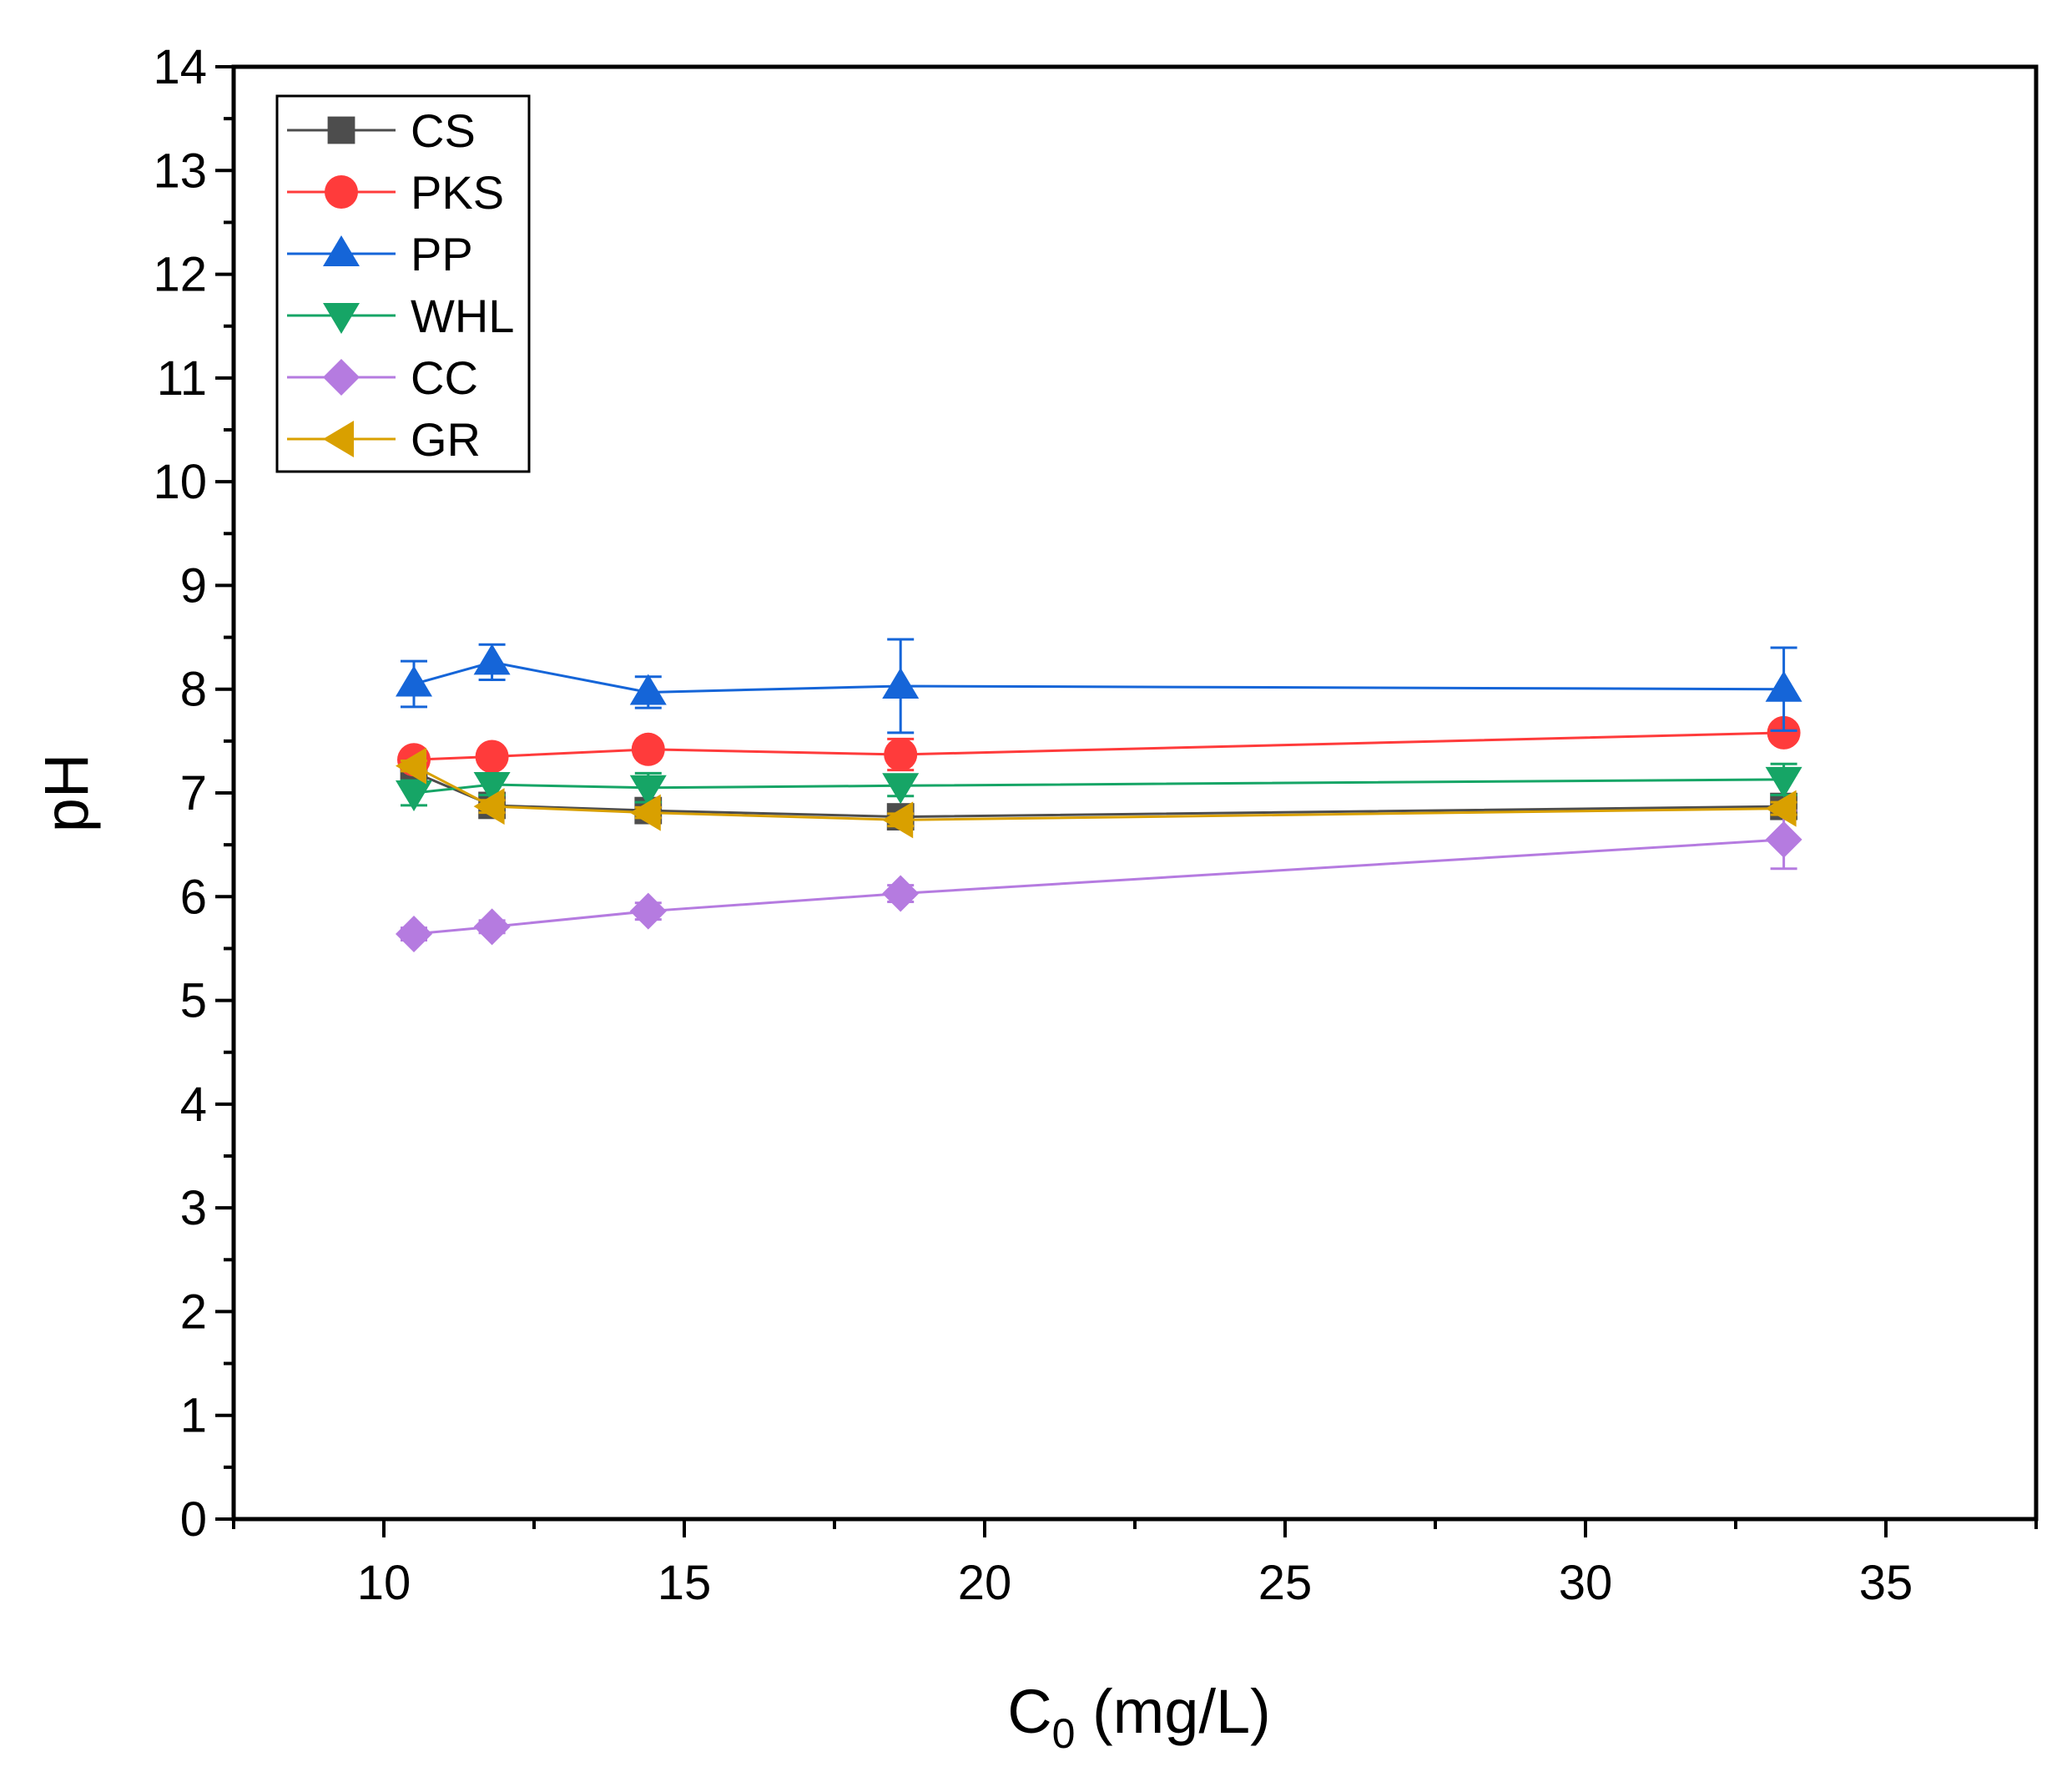 The height and width of the screenshot is (1782, 2072). Describe the element at coordinates (380, 254) in the screenshot. I see `legend-entry-pp: PP` at that location.